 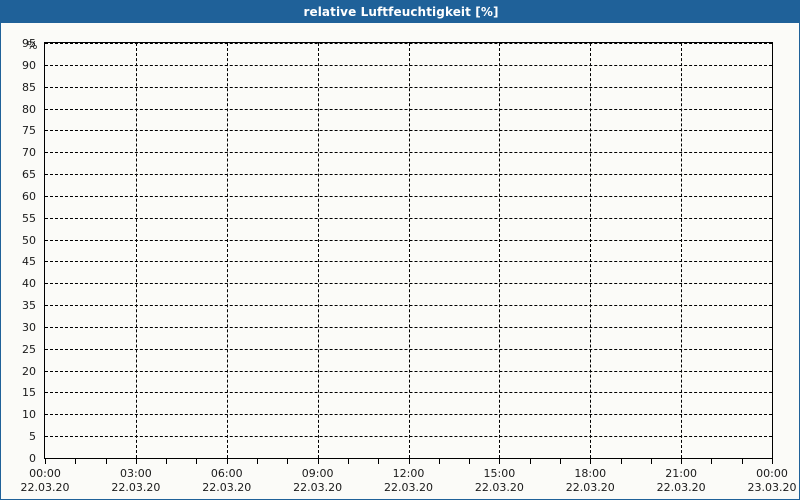 I want to click on x-axis-tick-label: 06:00 22.03.20, so click(x=227, y=481).